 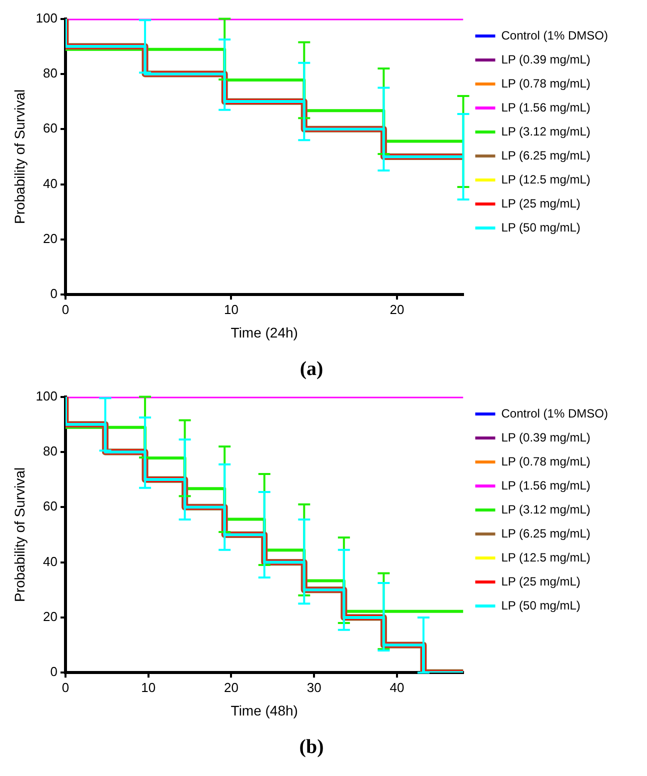 I want to click on x-tick-label: 40, so click(x=397, y=687).